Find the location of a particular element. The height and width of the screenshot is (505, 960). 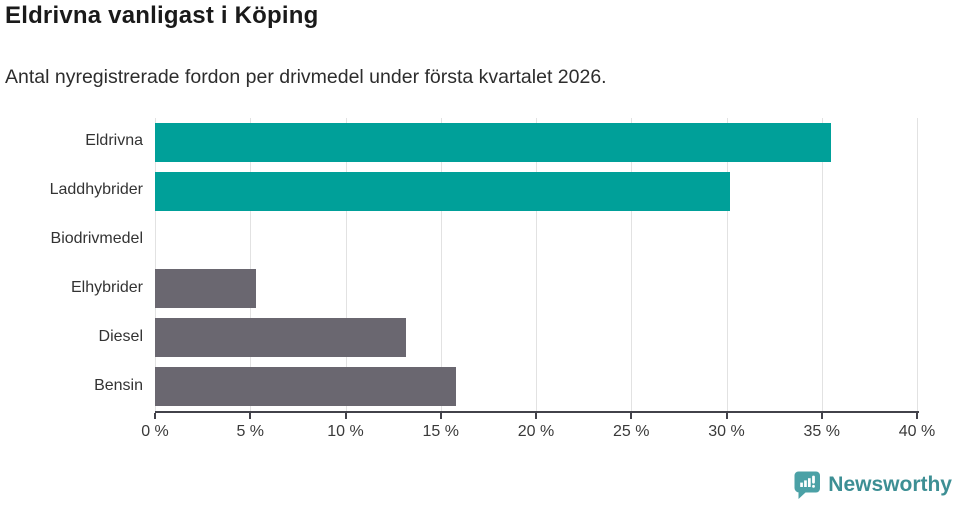

bar-elhybrider is located at coordinates (205, 289).